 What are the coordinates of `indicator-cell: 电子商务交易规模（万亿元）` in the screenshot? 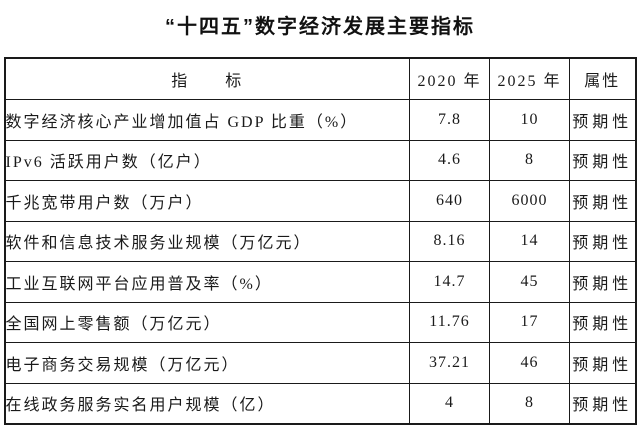 It's located at (207, 363).